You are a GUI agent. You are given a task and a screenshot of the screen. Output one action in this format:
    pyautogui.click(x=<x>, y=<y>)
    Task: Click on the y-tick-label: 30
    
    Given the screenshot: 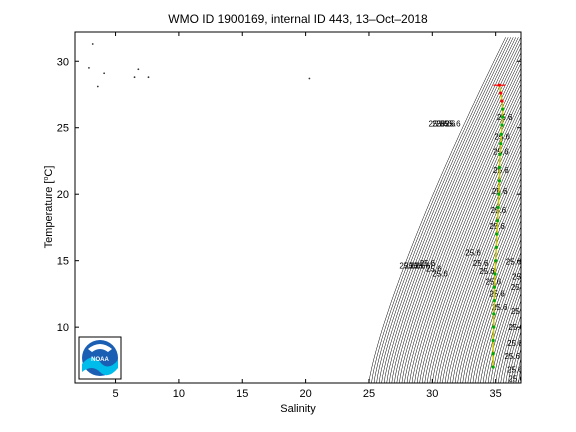 What is the action you would take?
    pyautogui.click(x=63, y=62)
    